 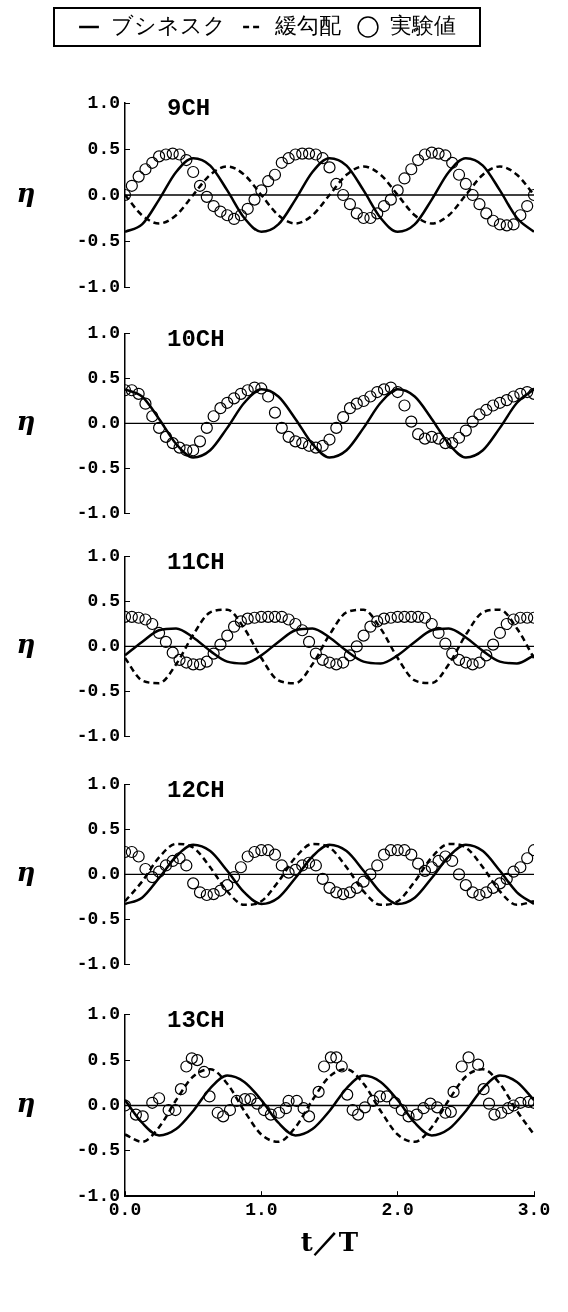 What do you see at coordinates (196, 562) in the screenshot?
I see `chart-title: 11CH` at bounding box center [196, 562].